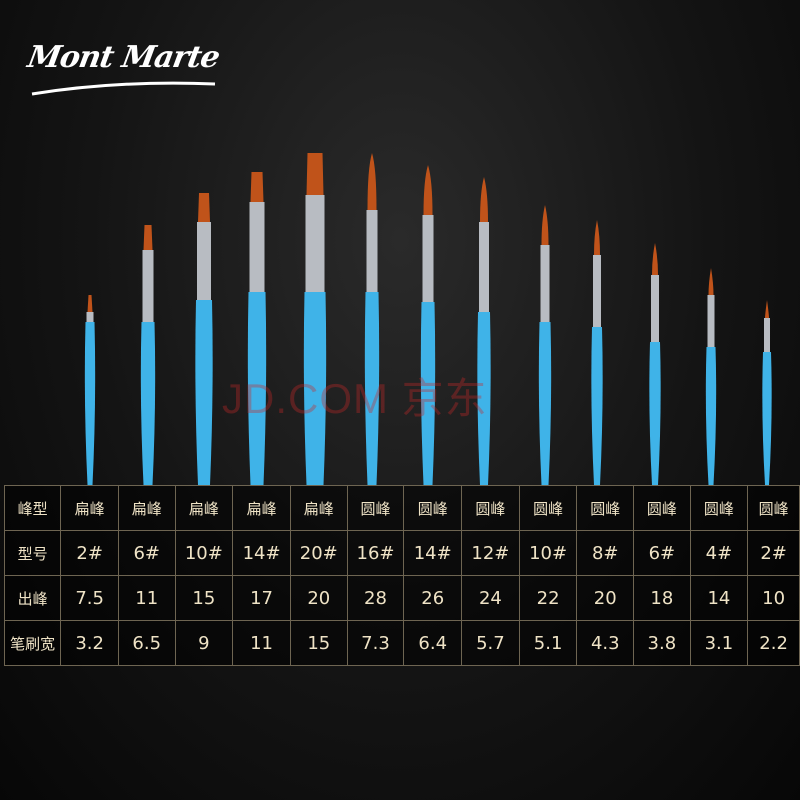 This screenshot has width=800, height=800. Describe the element at coordinates (719, 553) in the screenshot. I see `table-cell: 4#` at that location.